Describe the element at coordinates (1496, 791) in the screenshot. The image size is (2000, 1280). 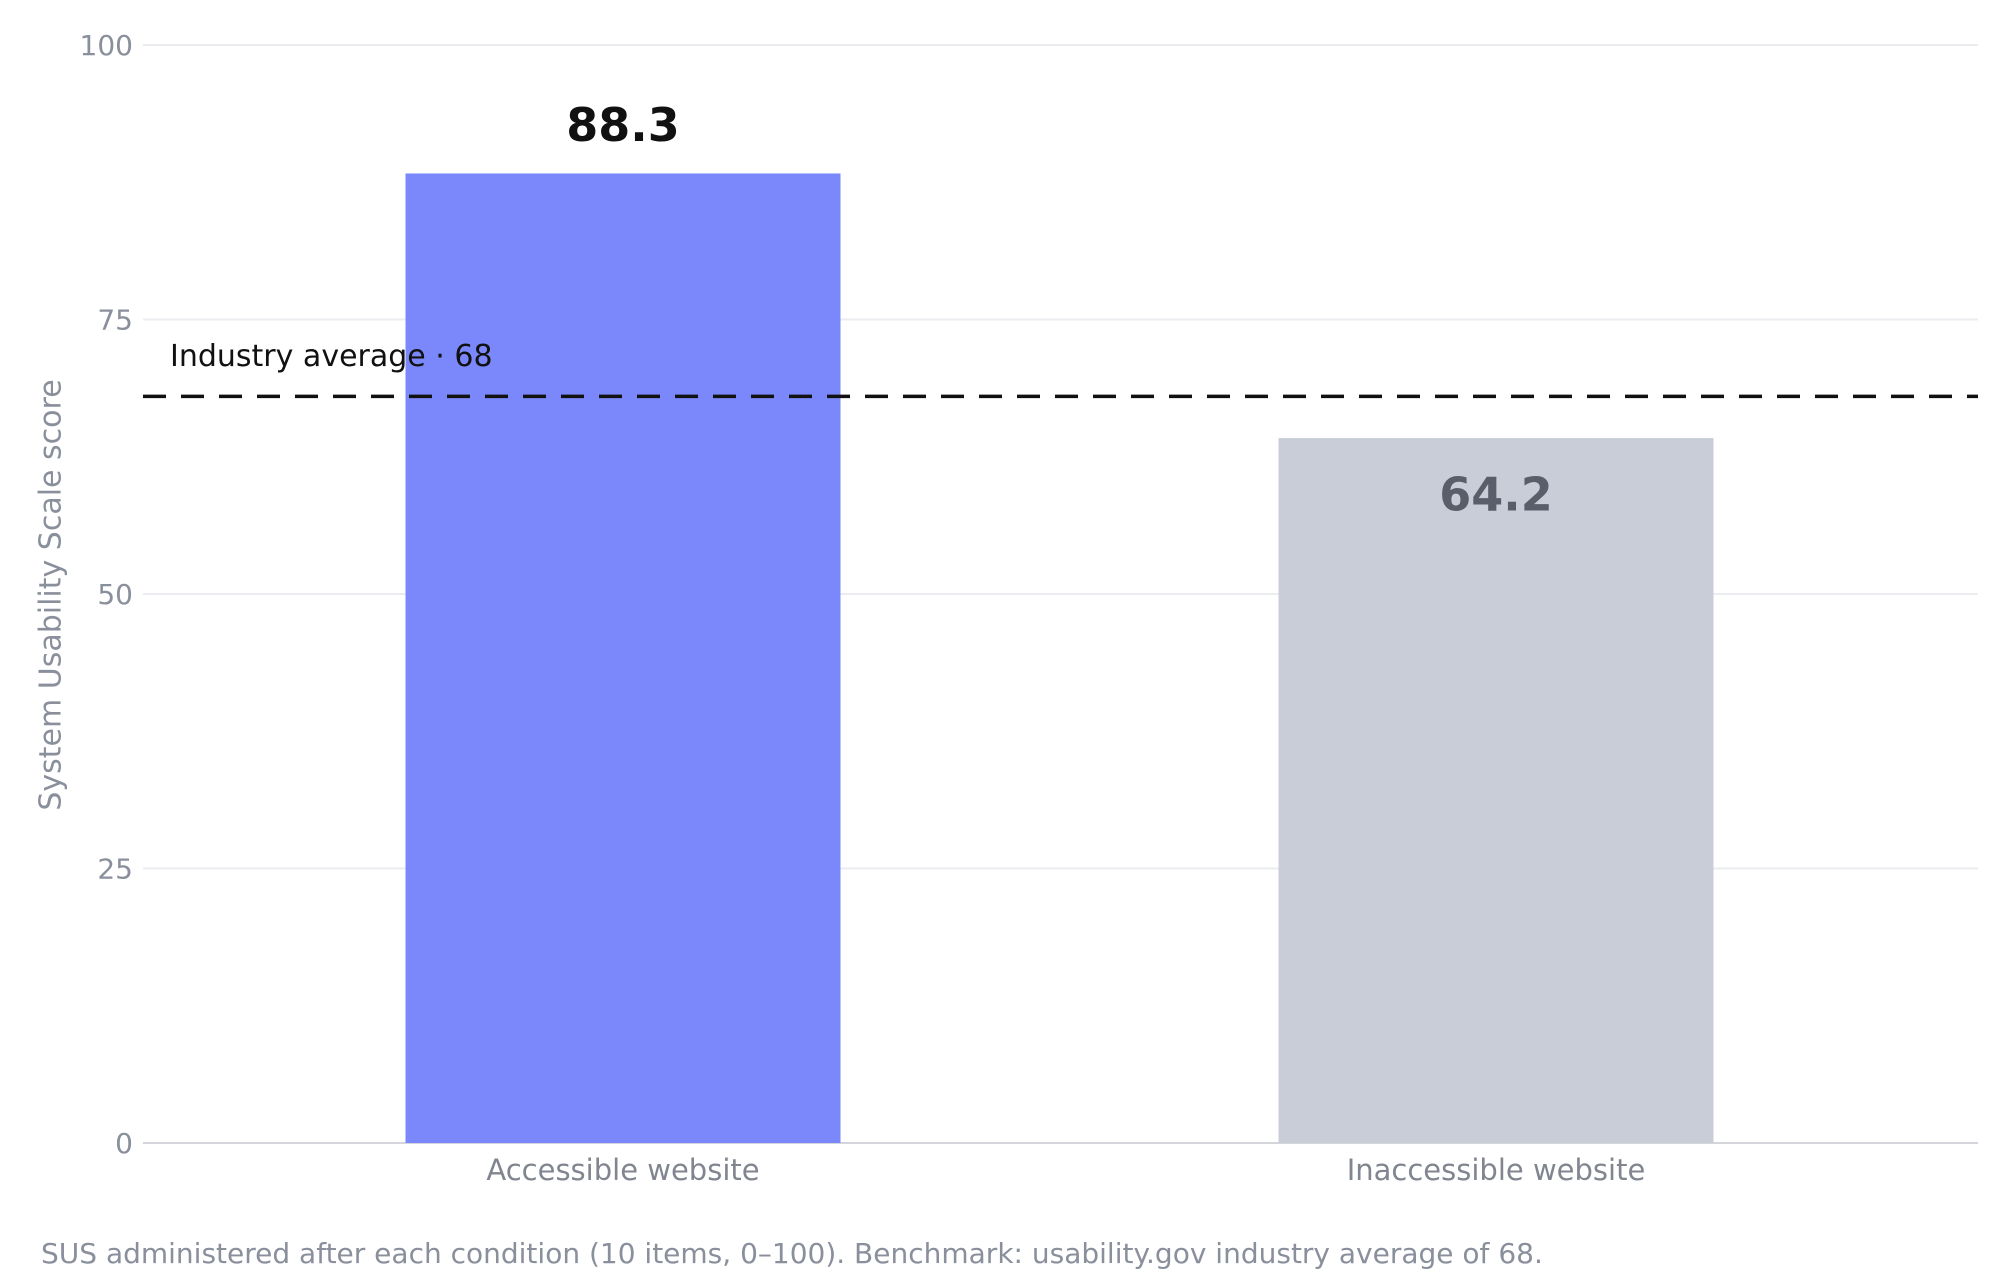
I see `bar` at that location.